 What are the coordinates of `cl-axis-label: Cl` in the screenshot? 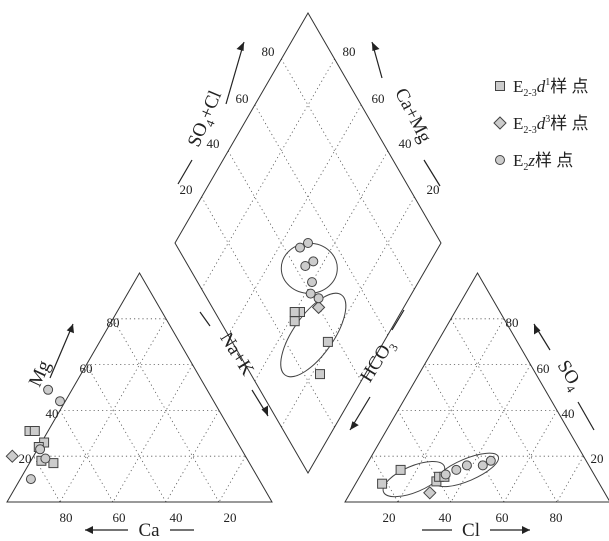 It's located at (471, 530).